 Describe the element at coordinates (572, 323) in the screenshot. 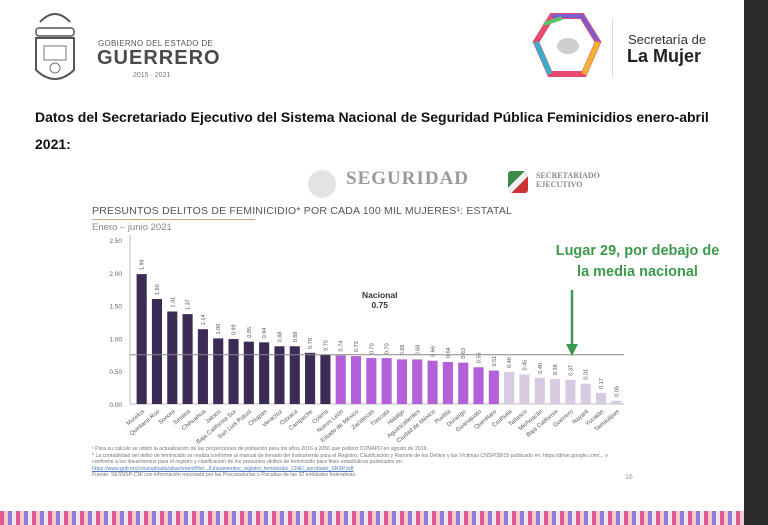

I see `annotation-arrow-icon` at that location.